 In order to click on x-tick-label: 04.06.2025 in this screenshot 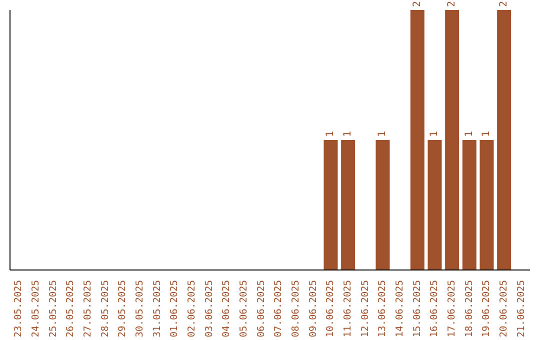, I will do `click(226, 309)`.